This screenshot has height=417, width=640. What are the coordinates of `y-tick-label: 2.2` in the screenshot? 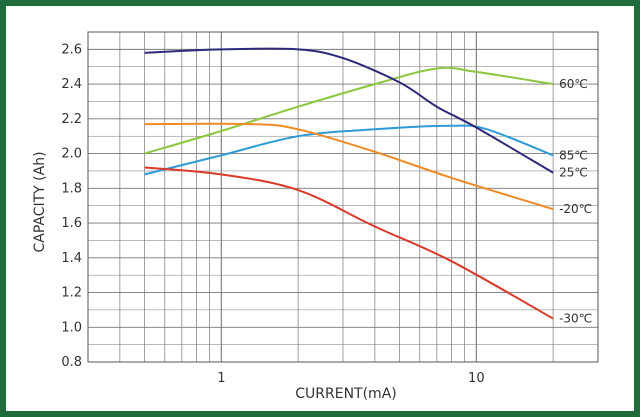 It's located at (71, 119).